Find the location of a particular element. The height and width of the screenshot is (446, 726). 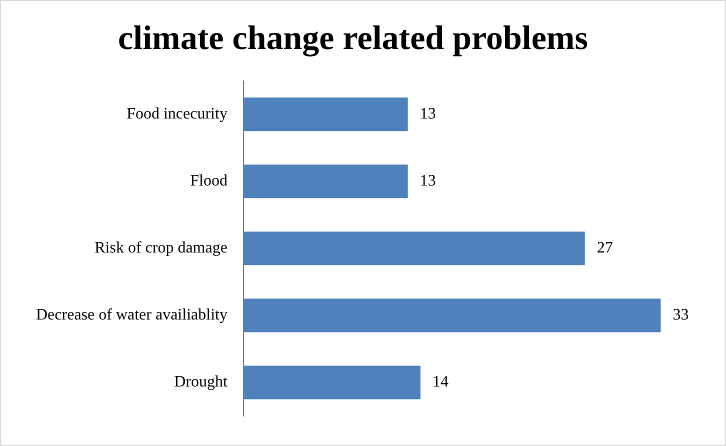

data-label: 27 is located at coordinates (604, 248).